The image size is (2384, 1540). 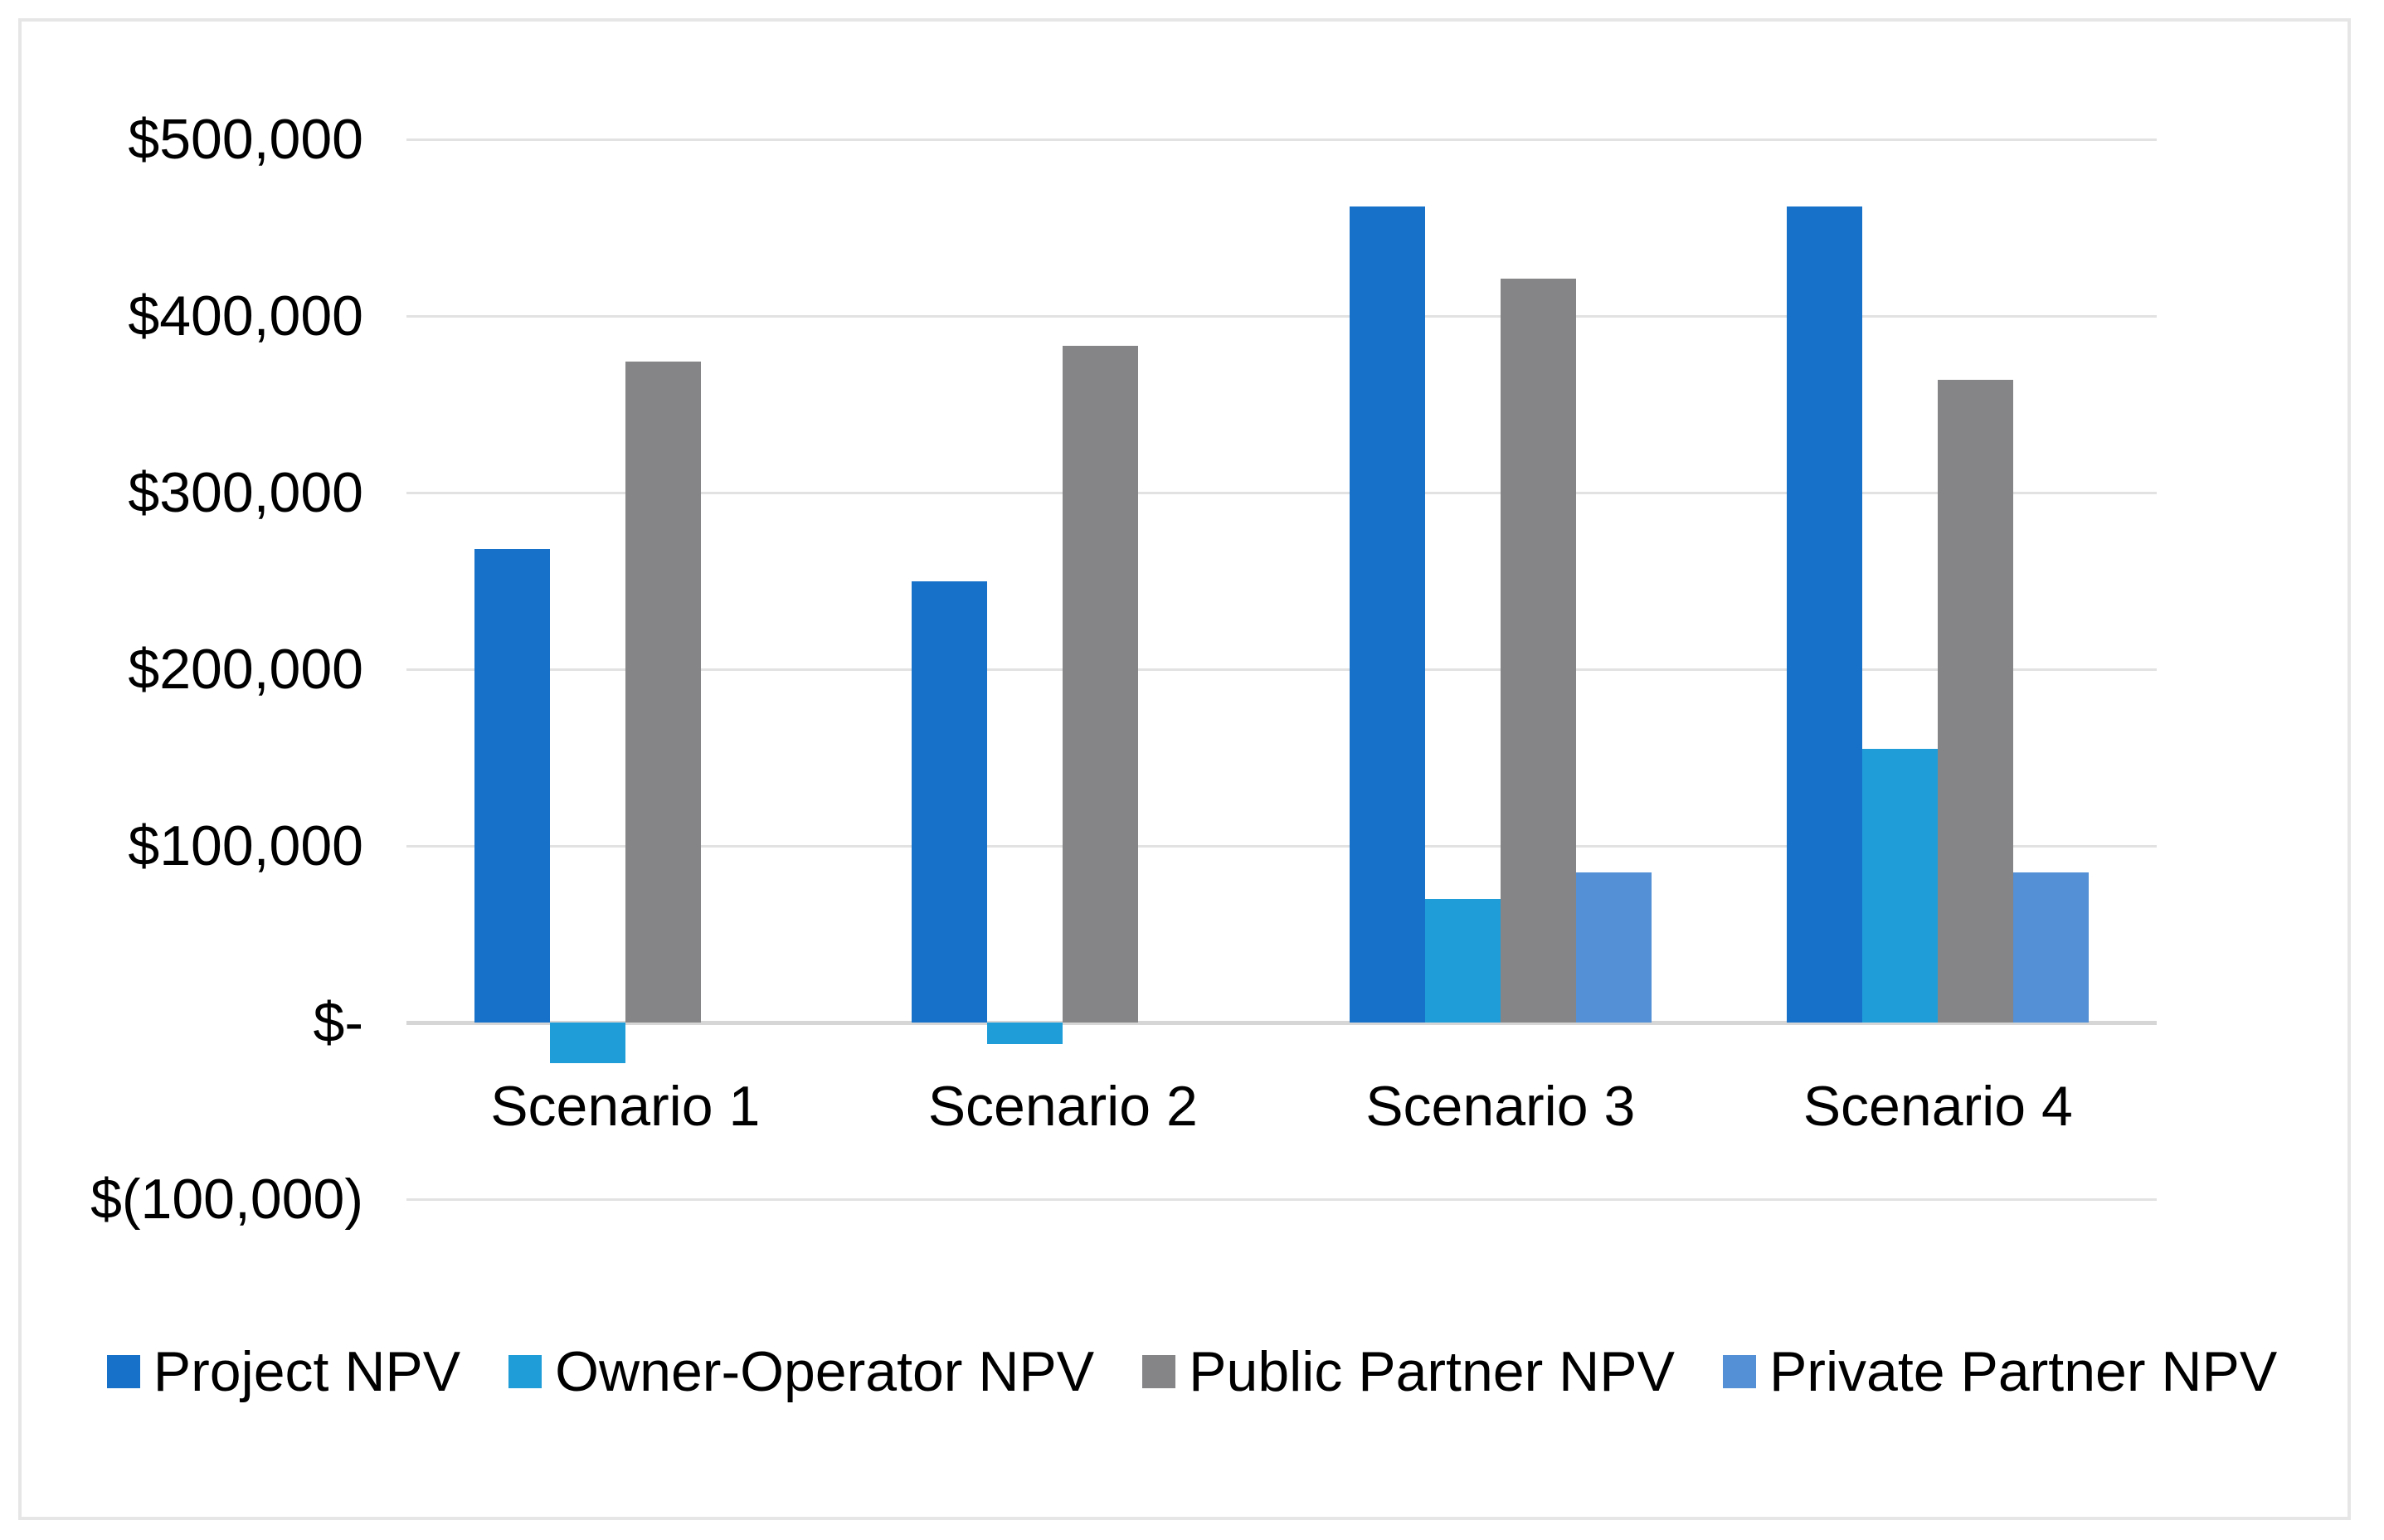 What do you see at coordinates (246, 669) in the screenshot?
I see `y-tick-label: $200,000` at bounding box center [246, 669].